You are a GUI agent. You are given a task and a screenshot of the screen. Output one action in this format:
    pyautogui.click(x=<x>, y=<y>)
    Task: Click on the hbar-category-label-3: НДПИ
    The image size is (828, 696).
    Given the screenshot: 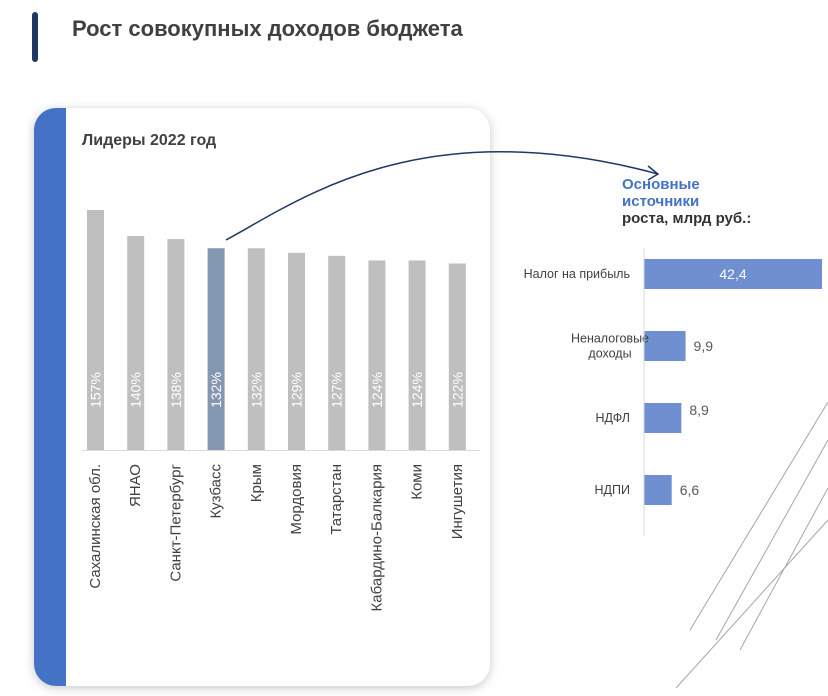 What is the action you would take?
    pyautogui.click(x=612, y=490)
    